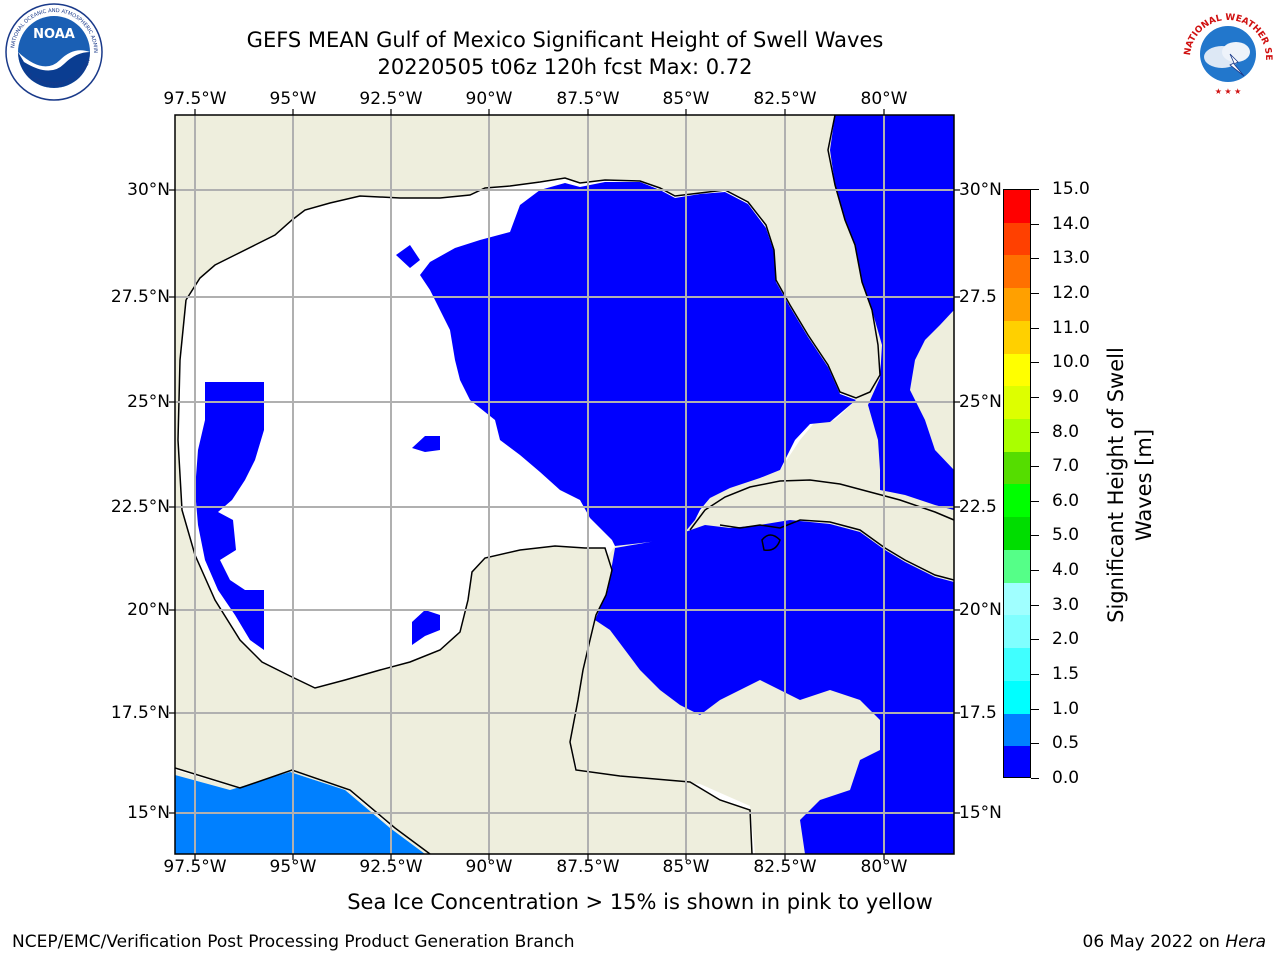 The image size is (1280, 960). I want to click on colorbar-tick-label: 14.0, so click(1071, 223).